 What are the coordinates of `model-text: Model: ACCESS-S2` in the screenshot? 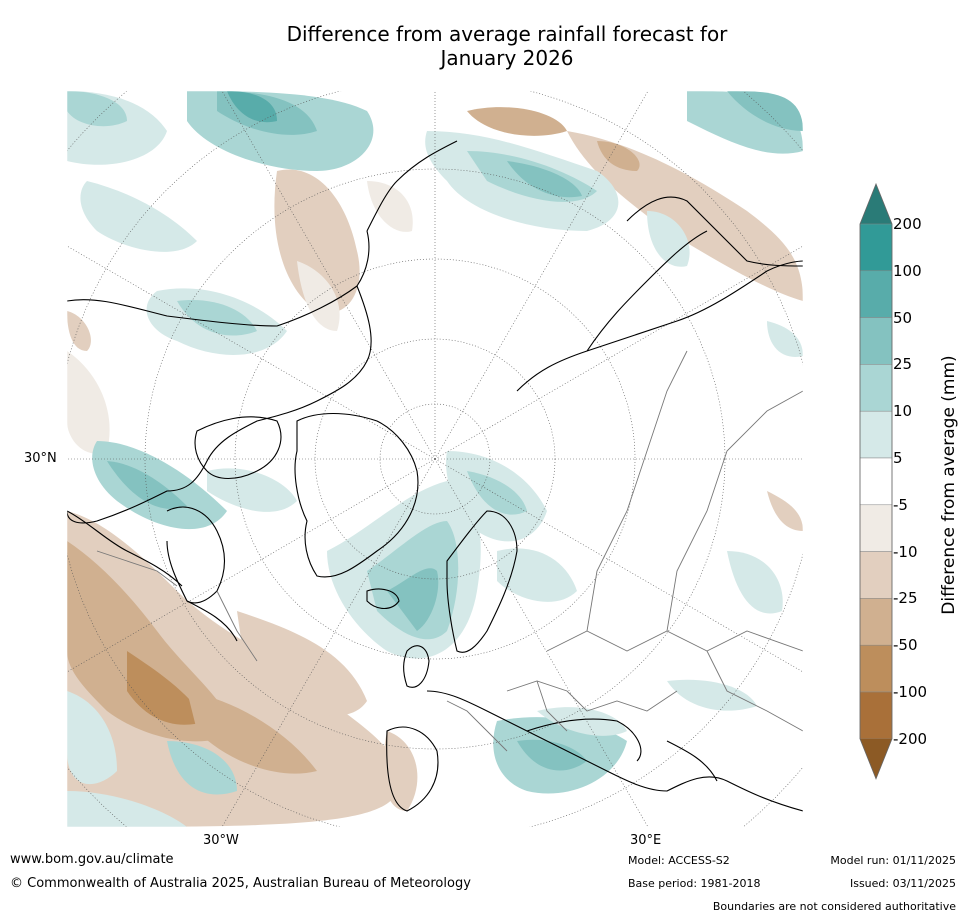 It's located at (679, 860).